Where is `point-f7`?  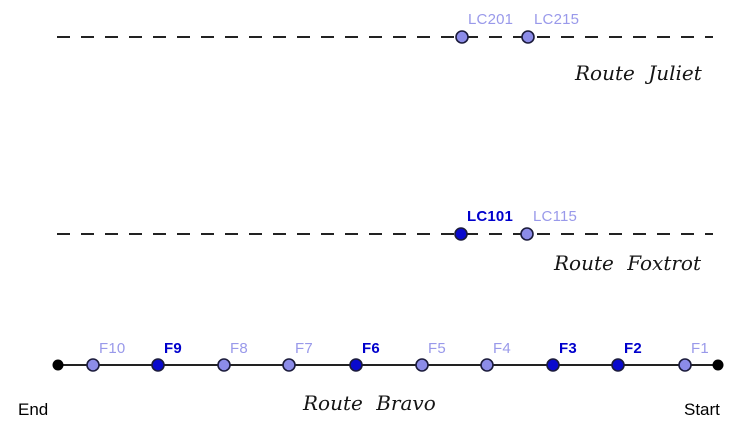
point-f7 is located at coordinates (289, 365).